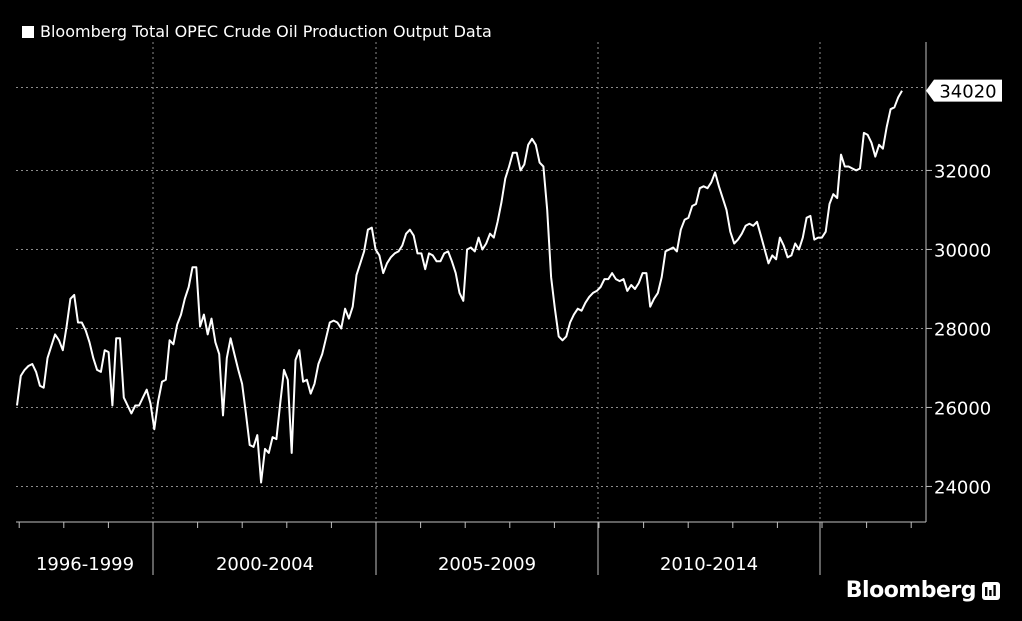 This screenshot has height=621, width=1022. Describe the element at coordinates (967, 92) in the screenshot. I see `last-value-text: 34020` at that location.